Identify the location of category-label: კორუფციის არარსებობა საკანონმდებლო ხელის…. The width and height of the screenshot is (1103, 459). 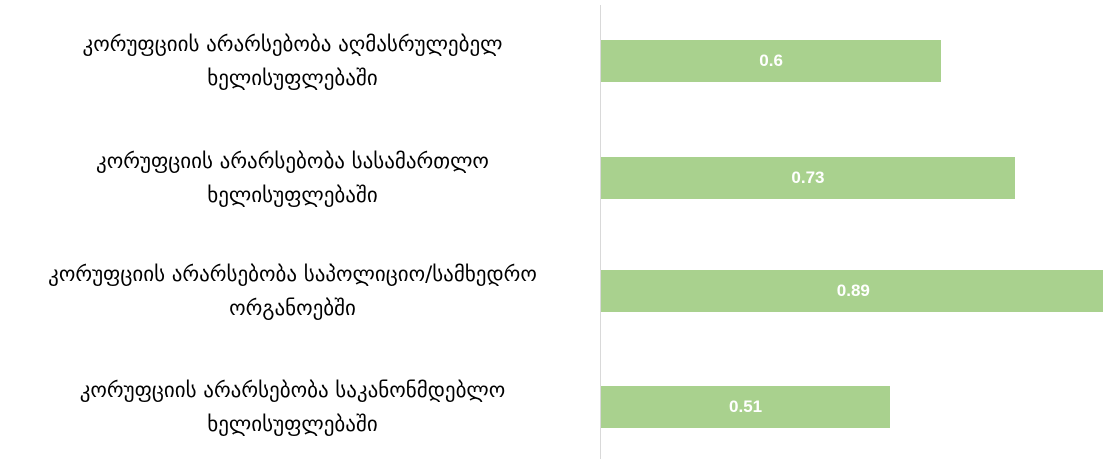
(292, 407).